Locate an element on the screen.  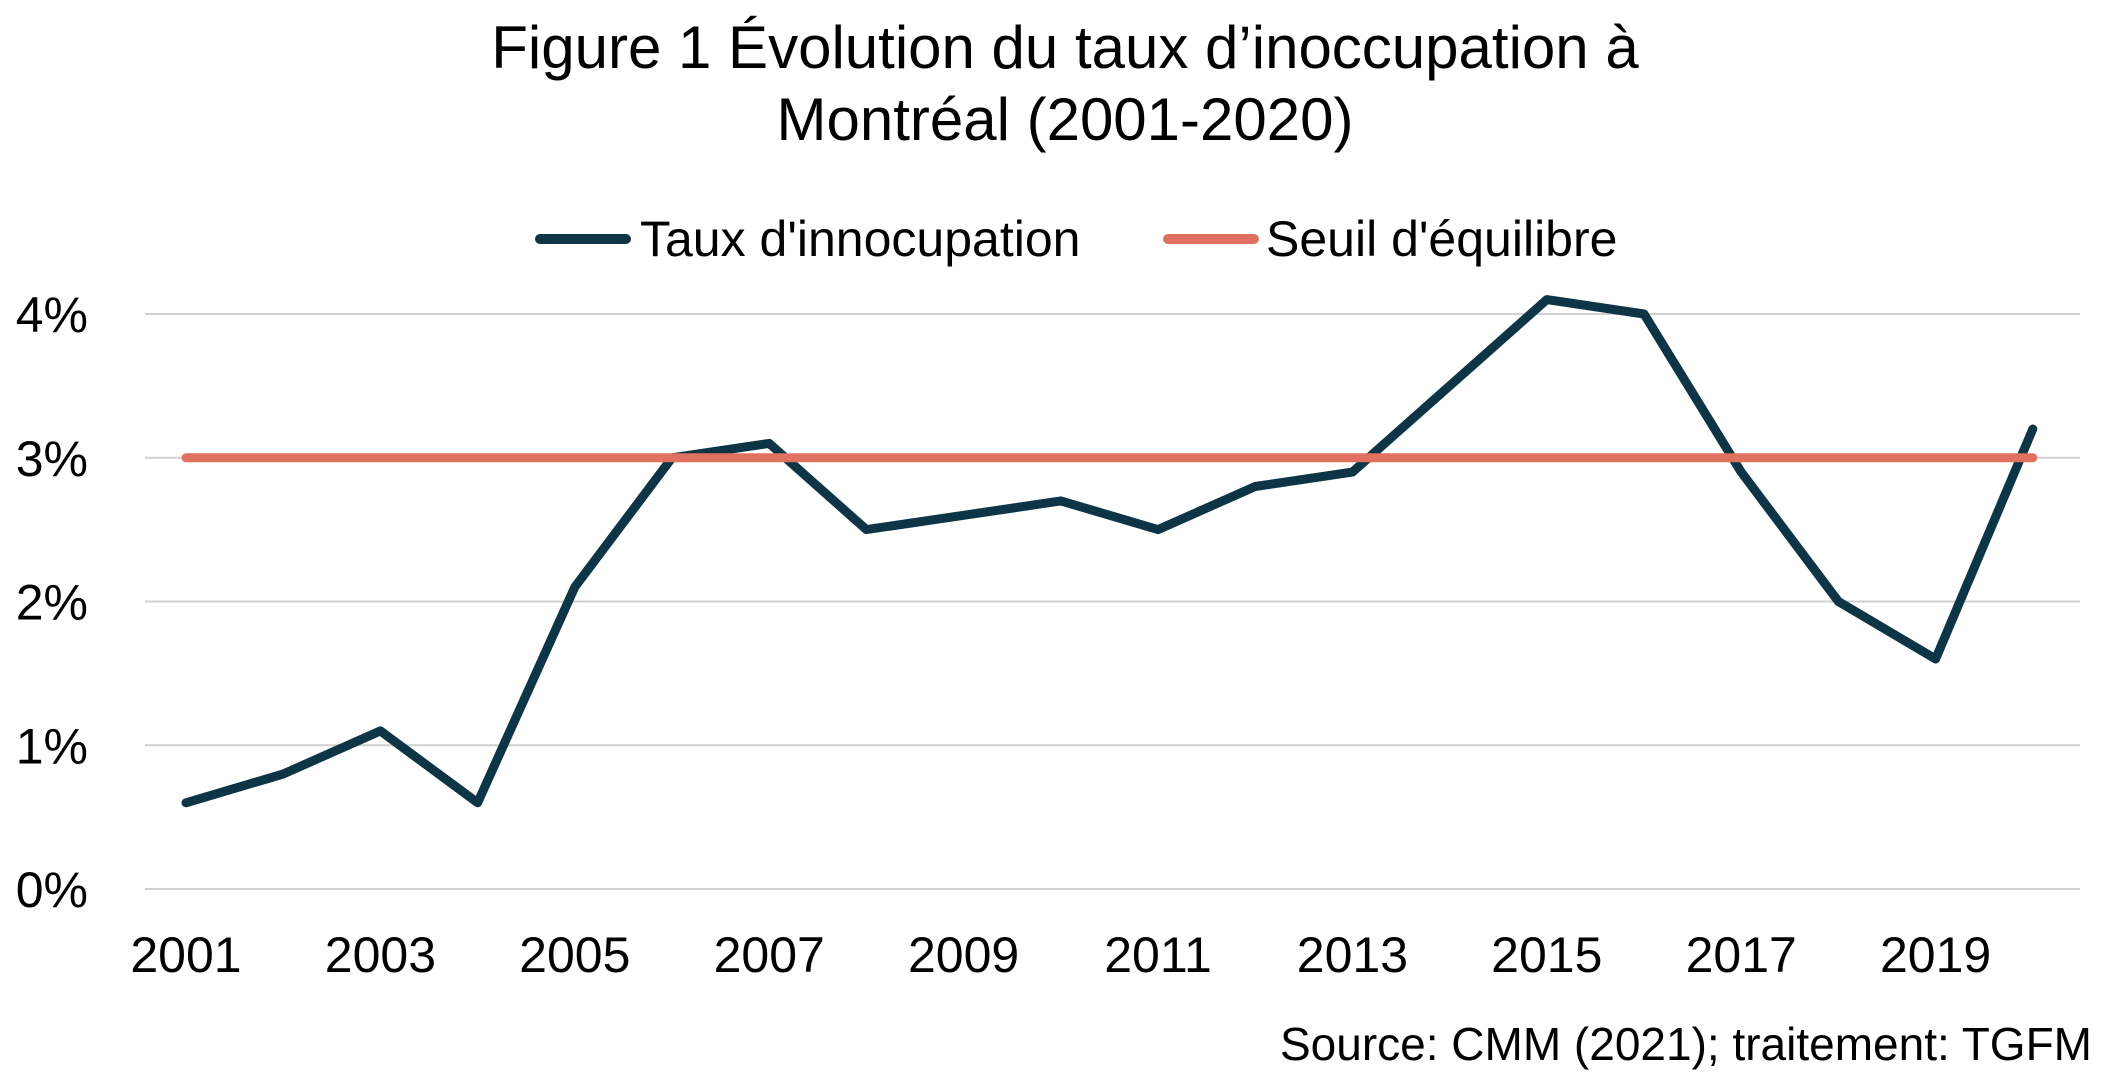
x-tick-label: 2017 is located at coordinates (1741, 955).